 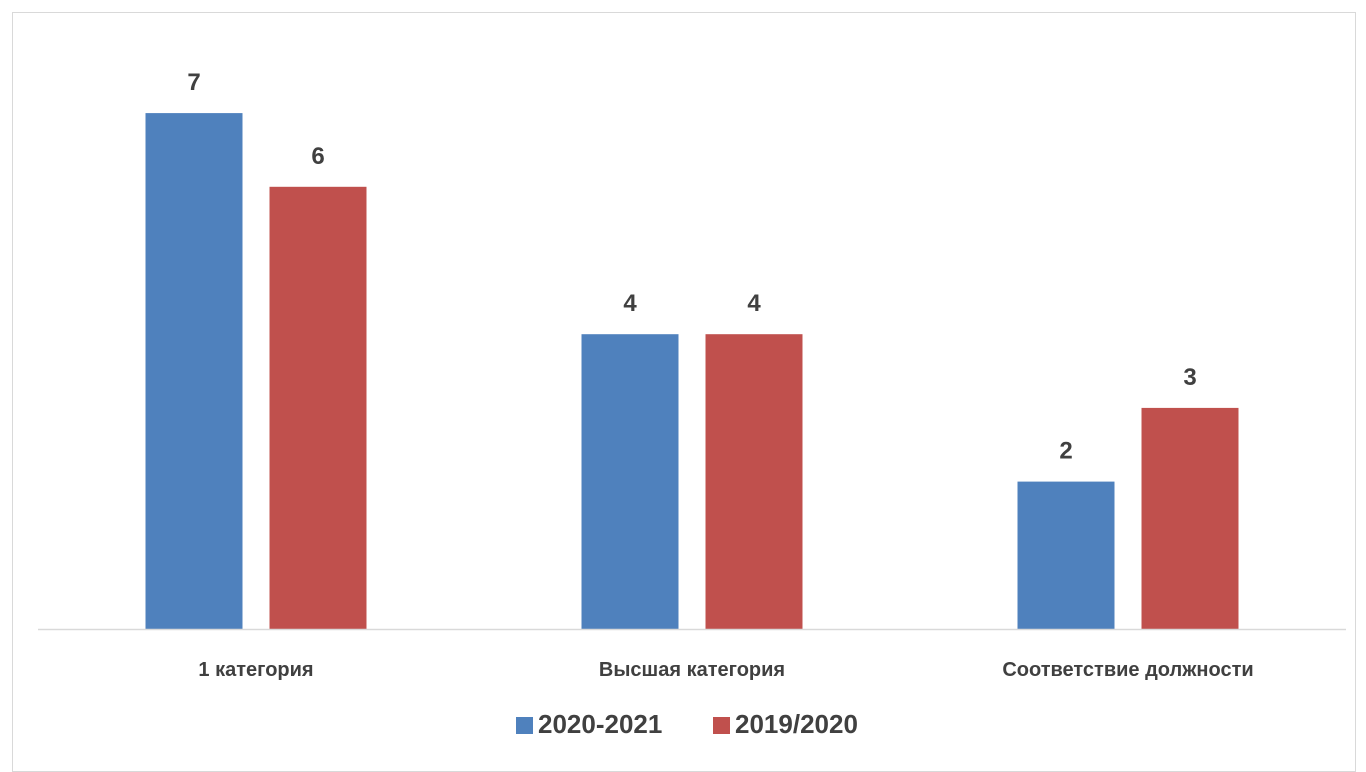 I want to click on x-tick-label-2: Высшая категория, so click(x=692, y=670).